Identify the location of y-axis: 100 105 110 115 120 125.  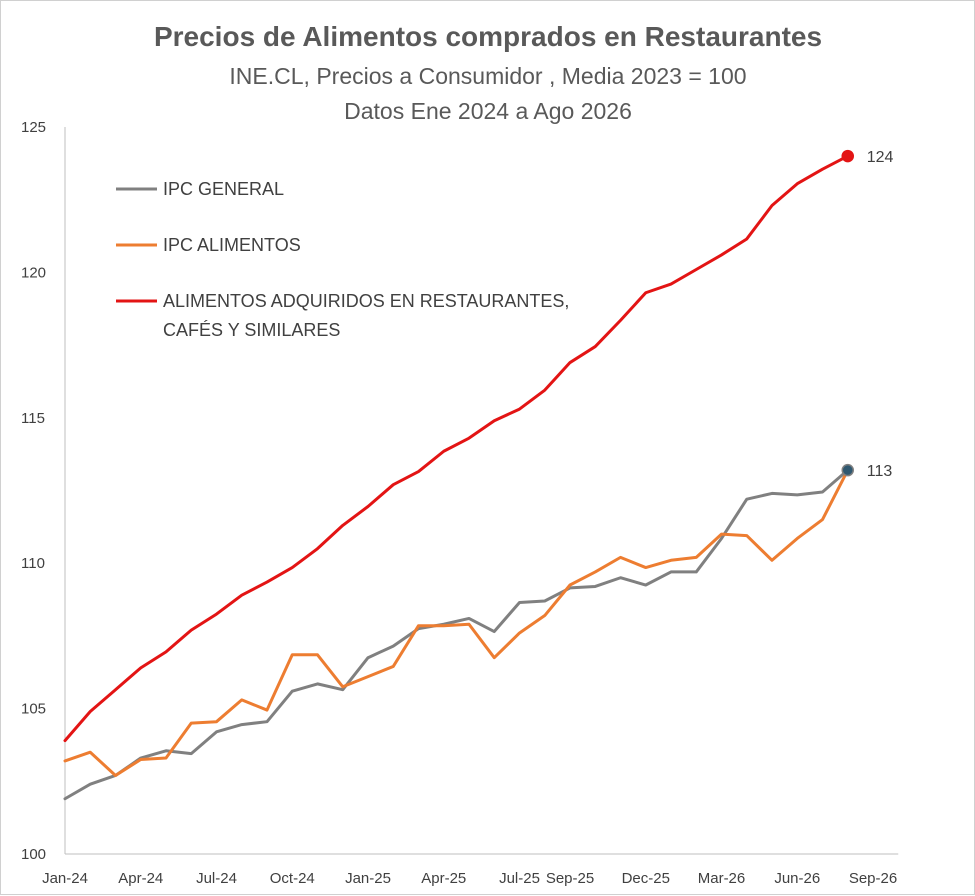
(43, 491).